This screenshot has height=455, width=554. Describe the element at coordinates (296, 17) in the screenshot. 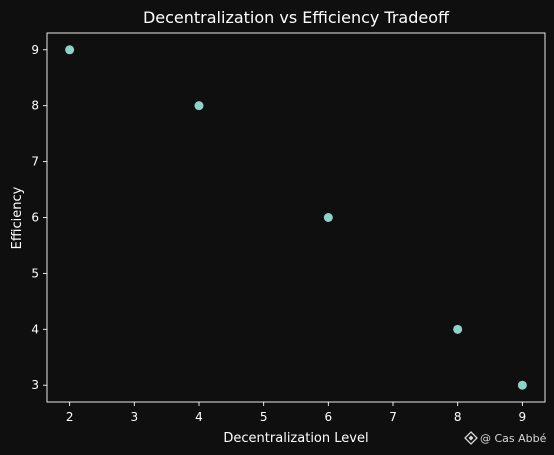

I see `chart-title: Decentralization vs Efficiency Tradeoff` at that location.